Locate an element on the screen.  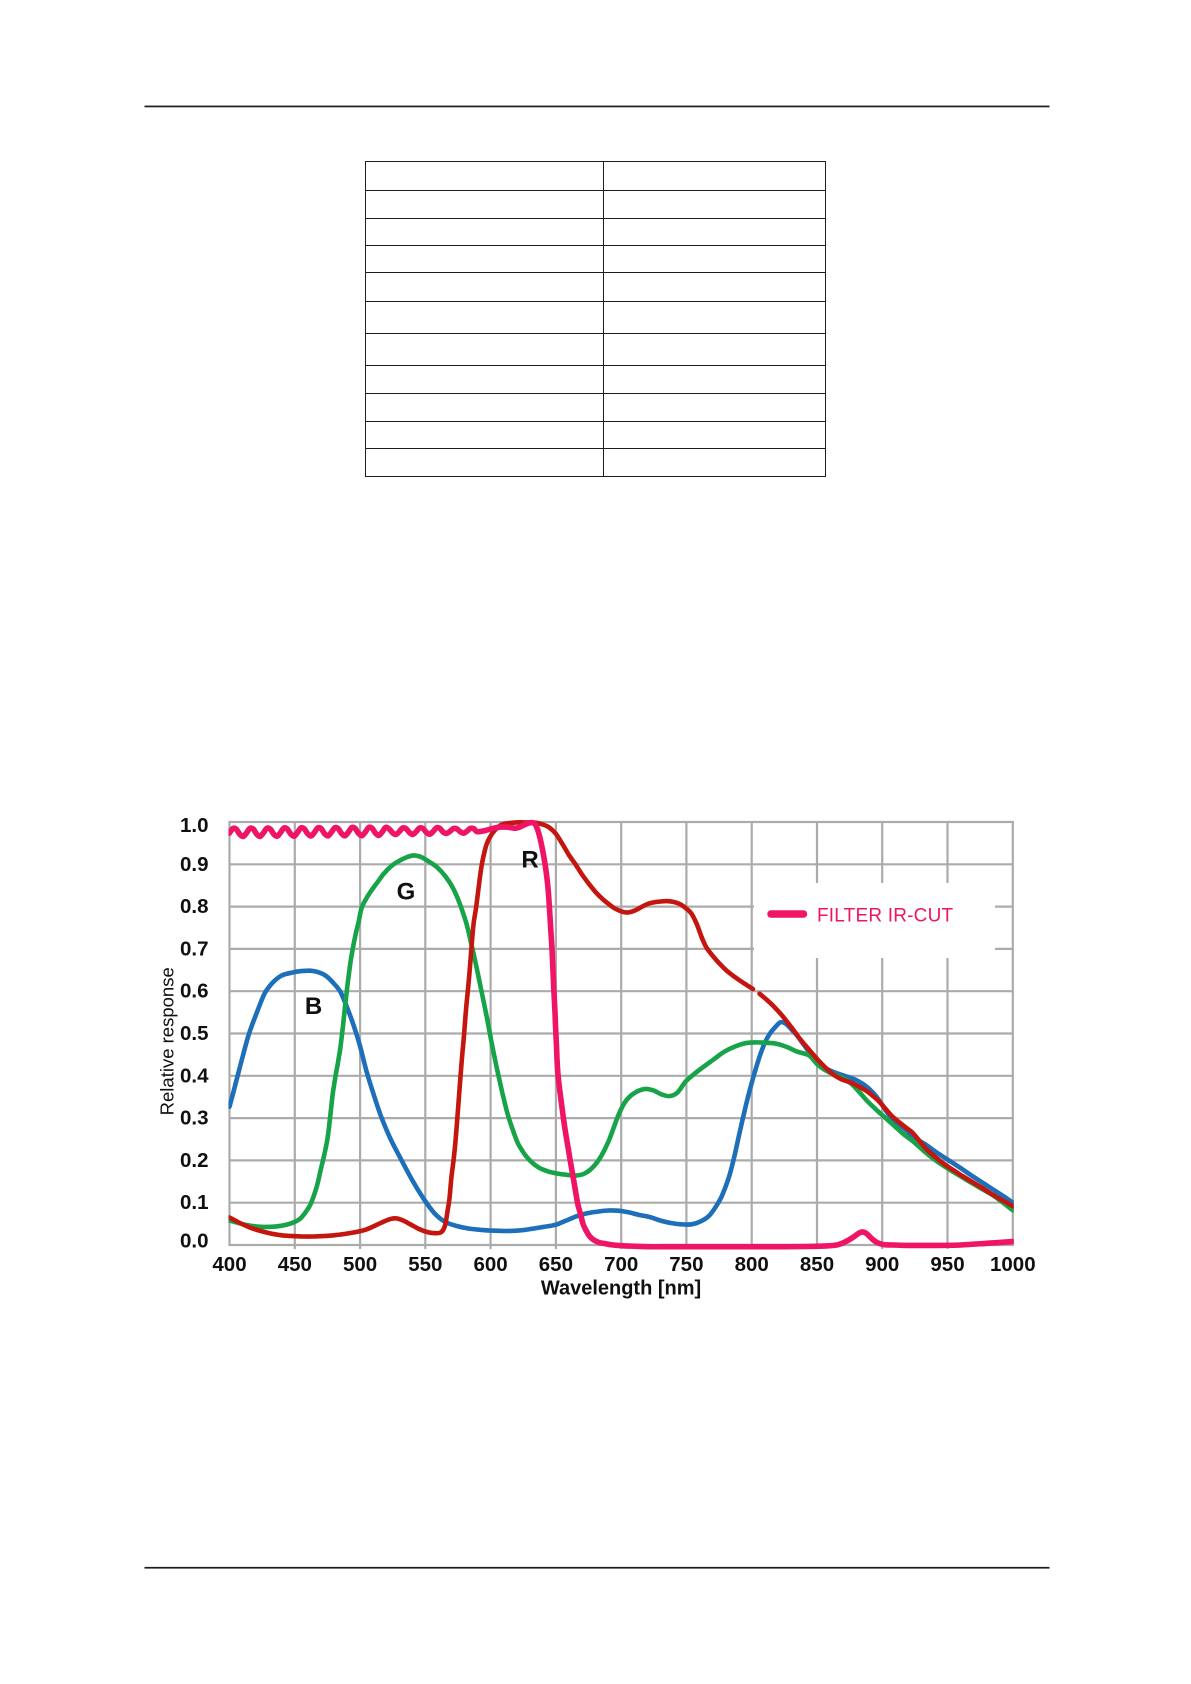
svg-text: 1.0 is located at coordinates (194, 825).